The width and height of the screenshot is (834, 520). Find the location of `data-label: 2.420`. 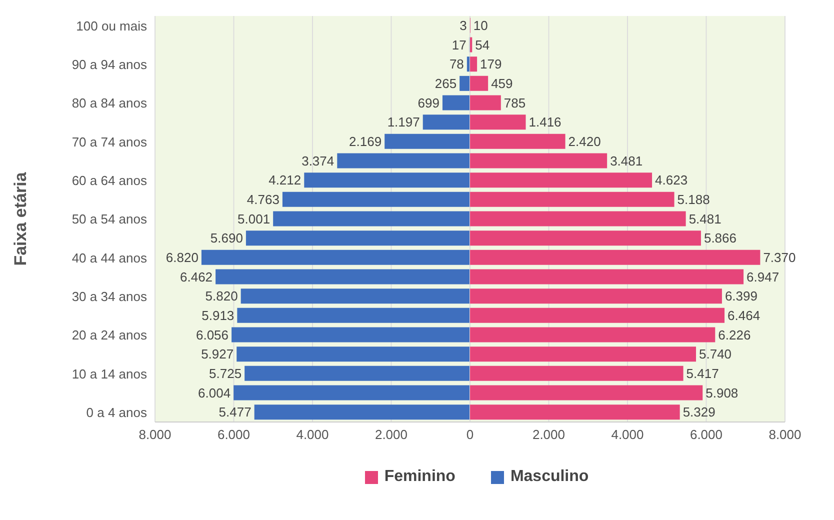

data-label: 2.420 is located at coordinates (584, 141).